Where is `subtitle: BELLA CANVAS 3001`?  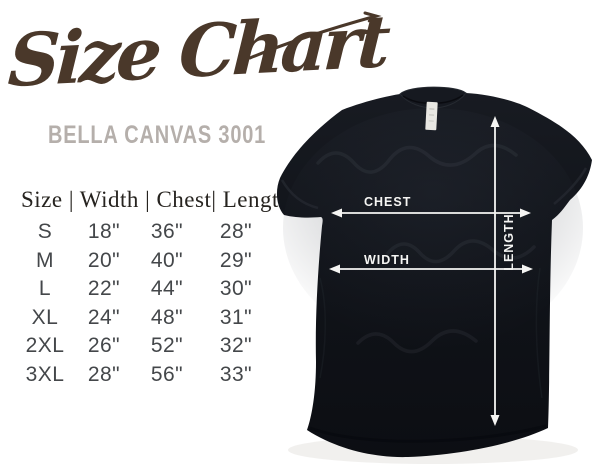 subtitle: BELLA CANVAS 3001 is located at coordinates (157, 135).